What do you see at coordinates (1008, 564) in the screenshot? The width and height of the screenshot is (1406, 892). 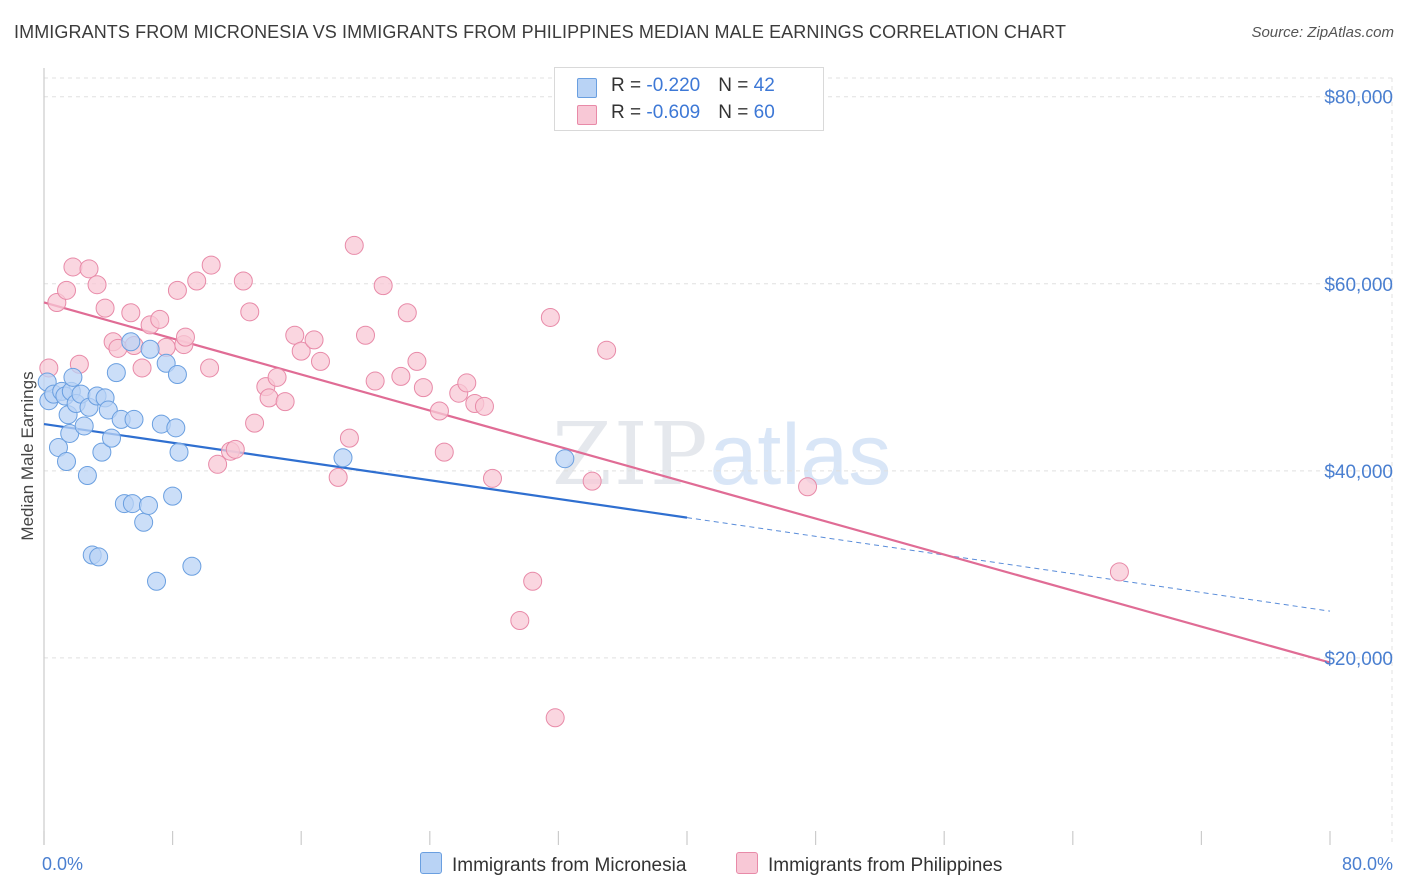 I see `trend-micronesia-extension` at bounding box center [1008, 564].